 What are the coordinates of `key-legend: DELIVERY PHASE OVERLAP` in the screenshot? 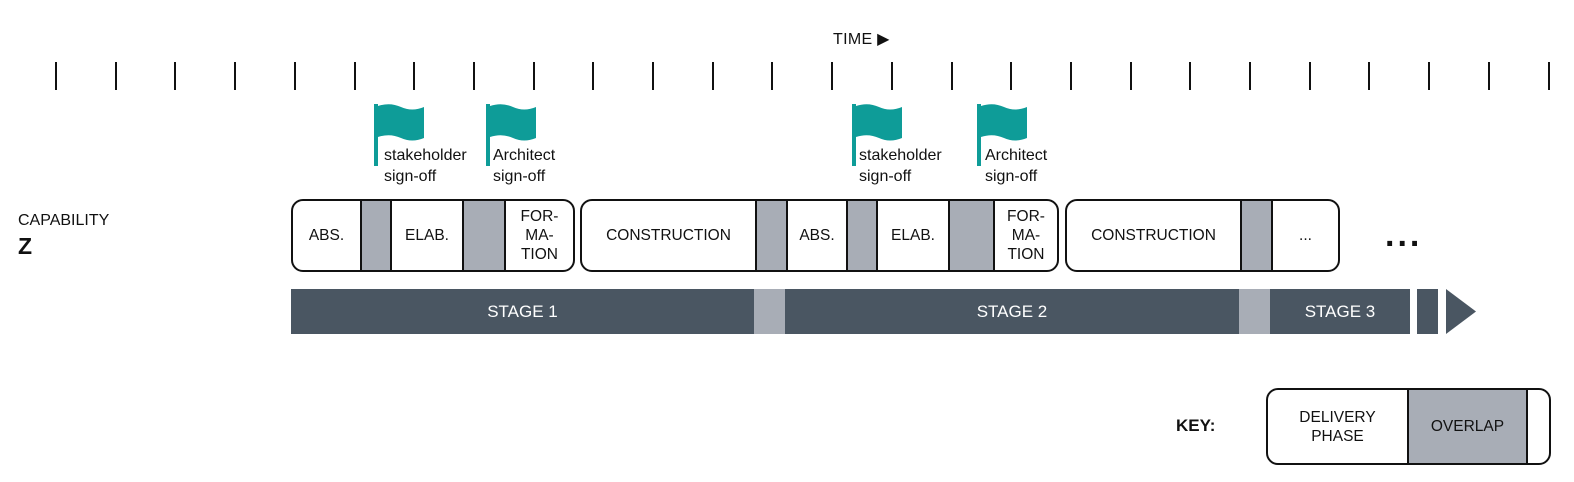 It's located at (1408, 426).